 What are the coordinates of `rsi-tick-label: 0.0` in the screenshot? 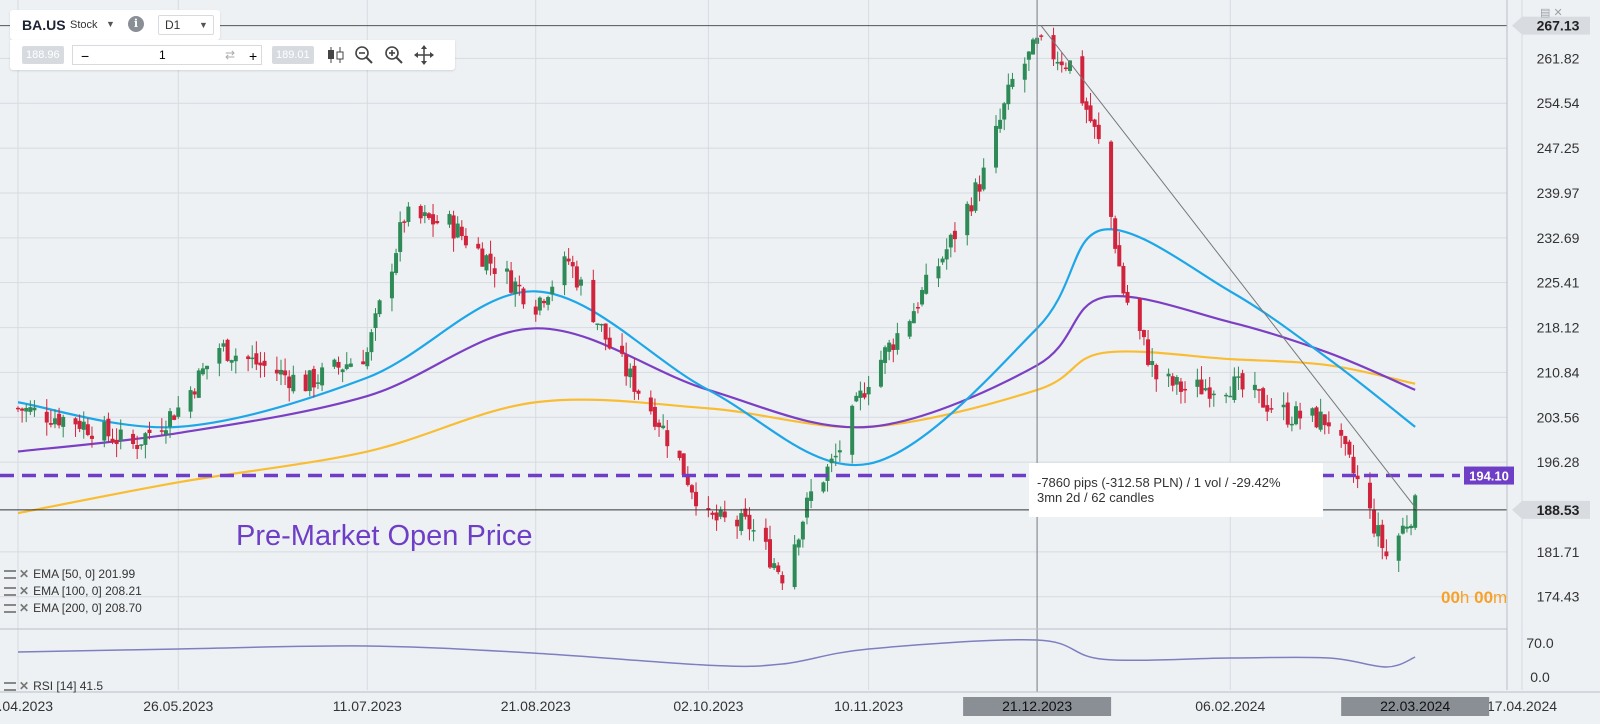 It's located at (1540, 677).